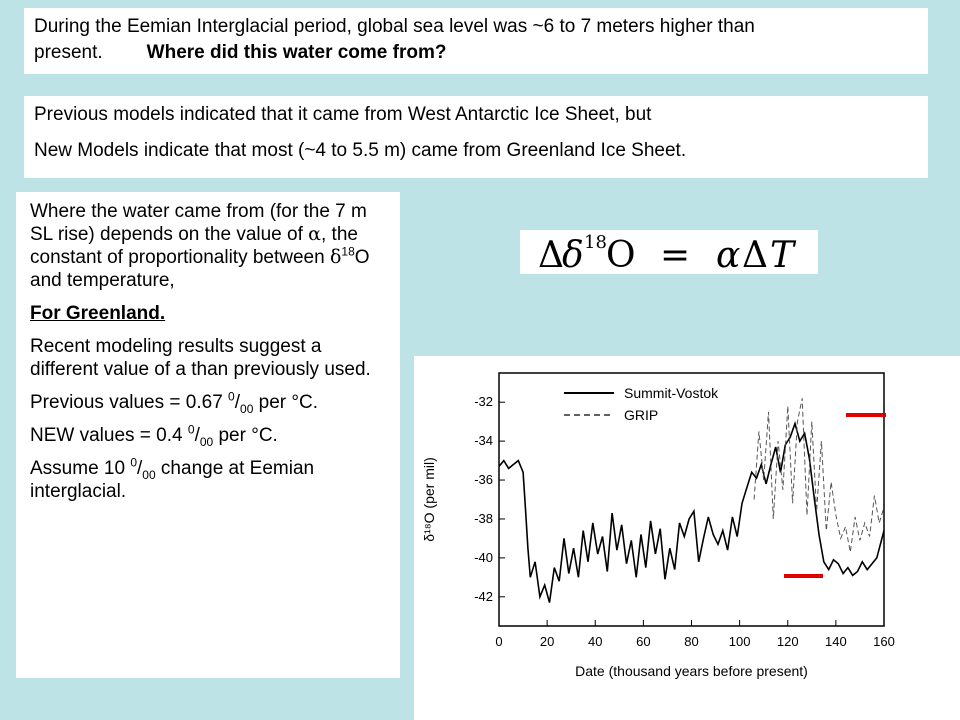 This screenshot has height=720, width=960. I want to click on x-tick-label: 100, so click(740, 641).